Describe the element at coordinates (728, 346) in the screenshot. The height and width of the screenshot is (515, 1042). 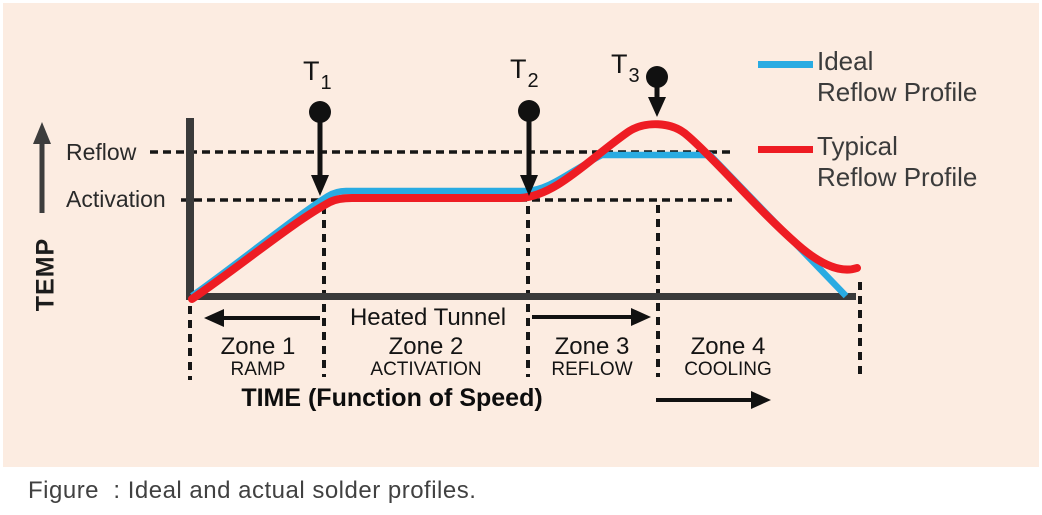
I see `zone-4-name: Zone 4` at that location.